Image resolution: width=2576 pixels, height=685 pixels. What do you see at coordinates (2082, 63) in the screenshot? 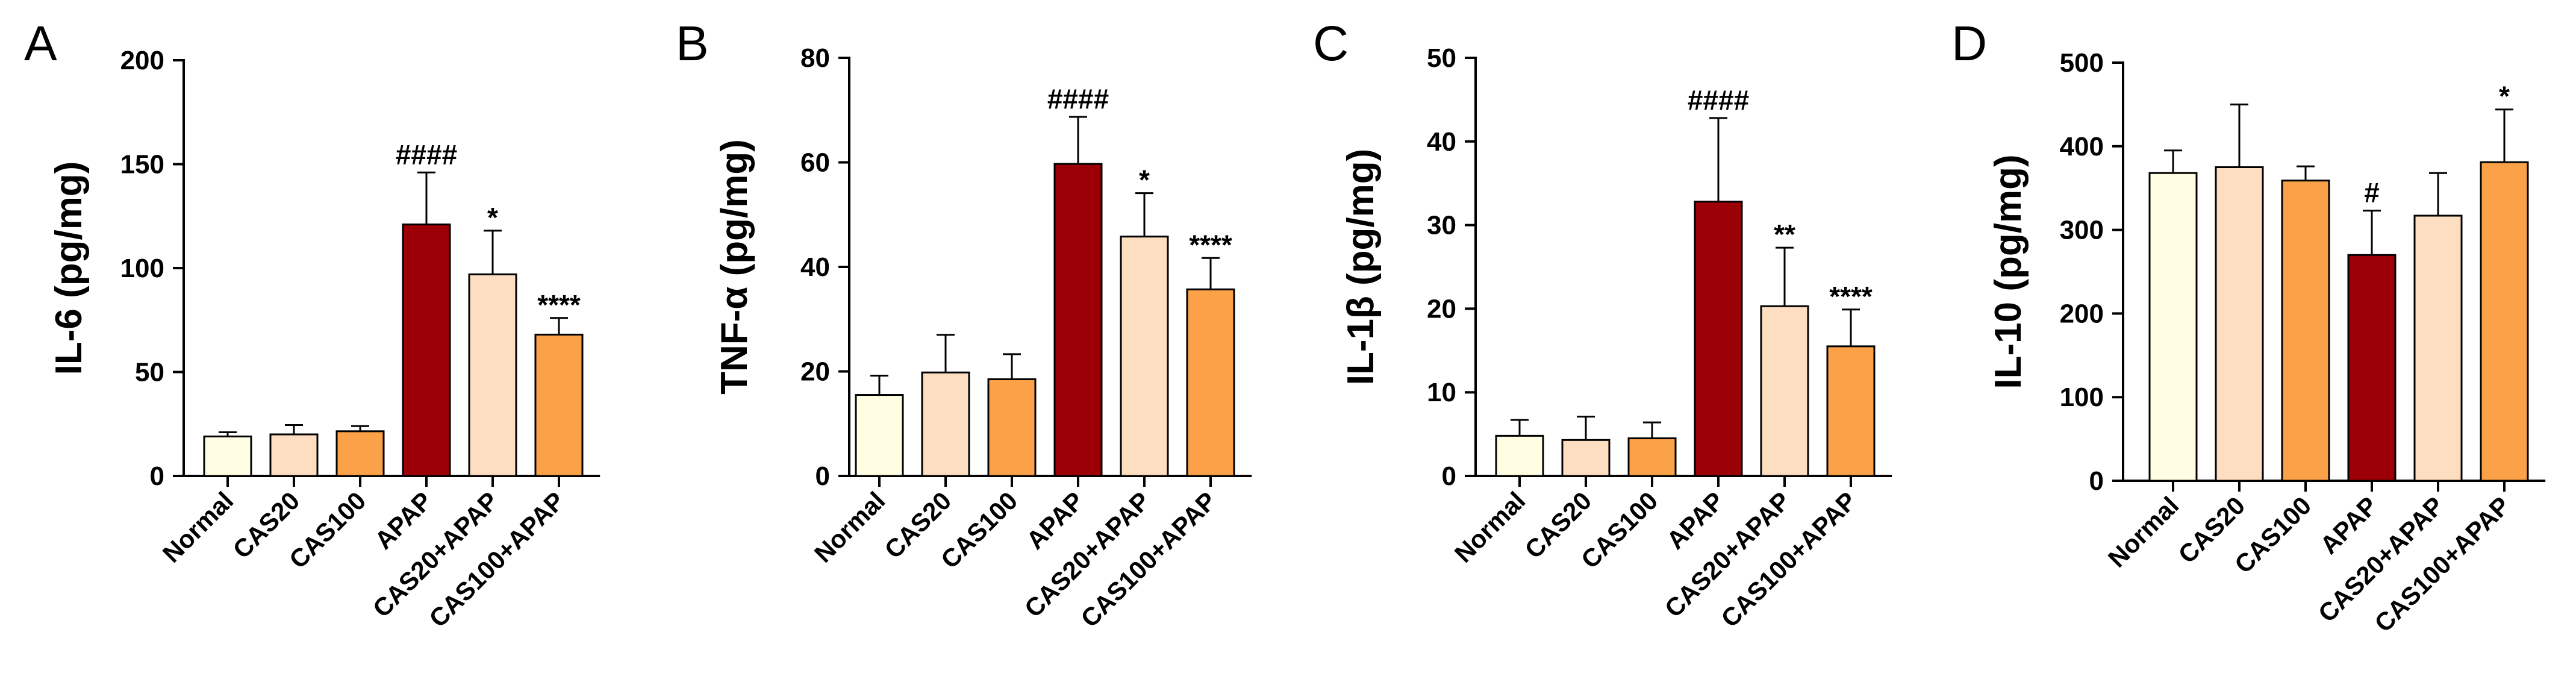
I see `y-tick-label: 500` at bounding box center [2082, 63].